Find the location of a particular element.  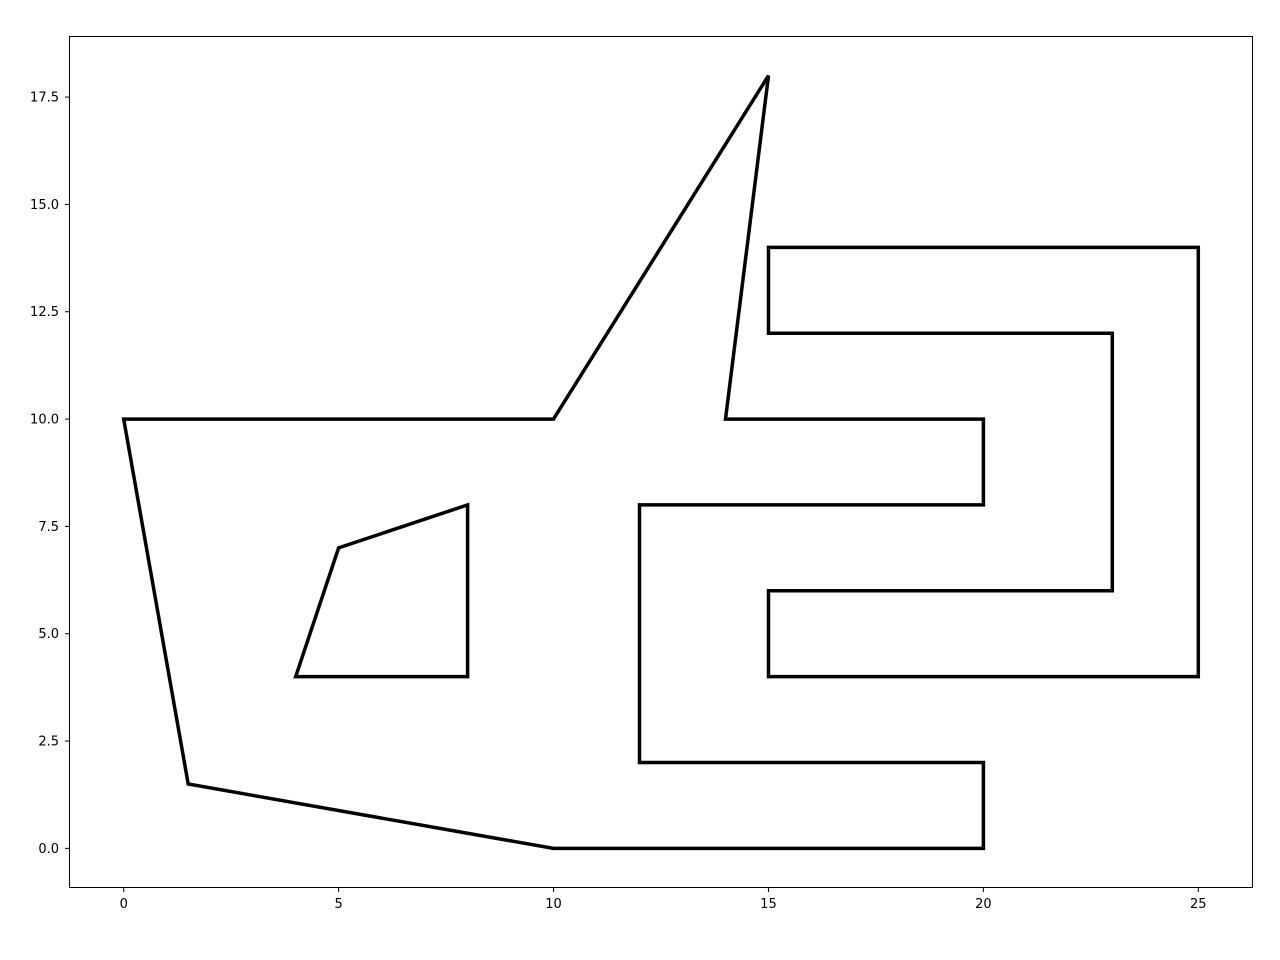

y-tick-label-4: 10.0 is located at coordinates (44, 420).